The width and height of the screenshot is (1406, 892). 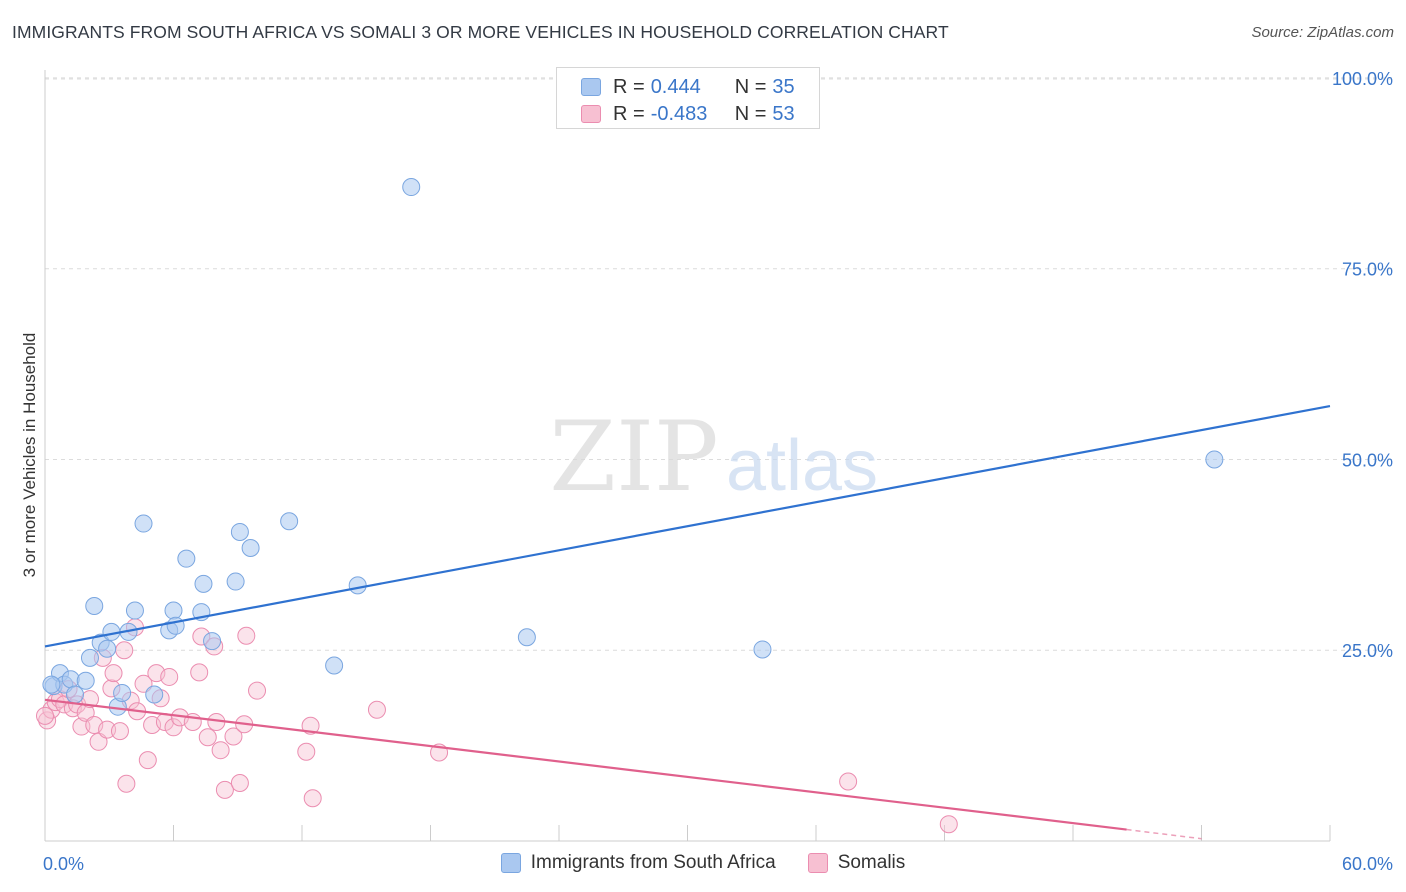 I want to click on n-value: 35, so click(x=783, y=86).